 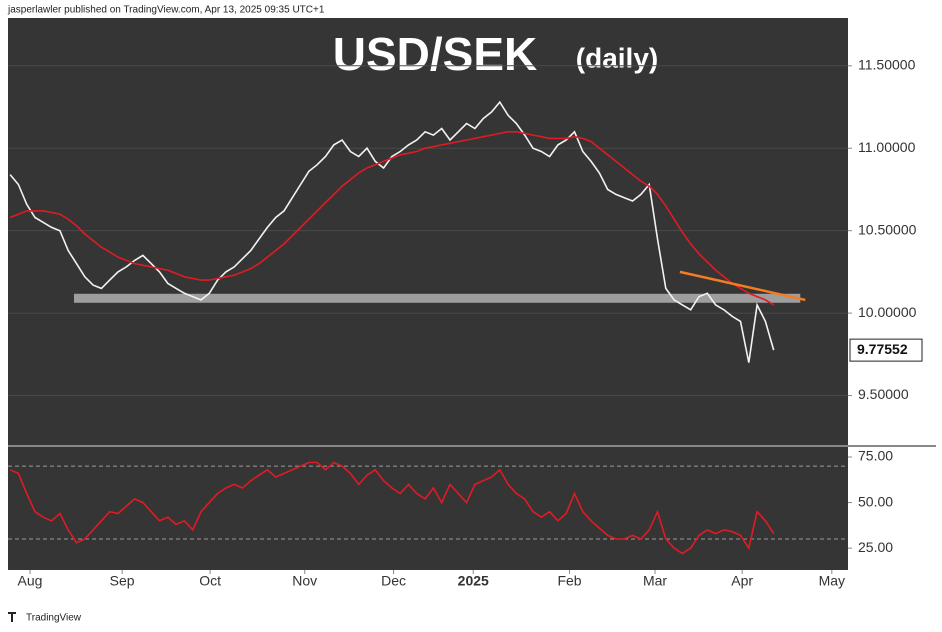 What do you see at coordinates (12, 617) in the screenshot?
I see `logo` at bounding box center [12, 617].